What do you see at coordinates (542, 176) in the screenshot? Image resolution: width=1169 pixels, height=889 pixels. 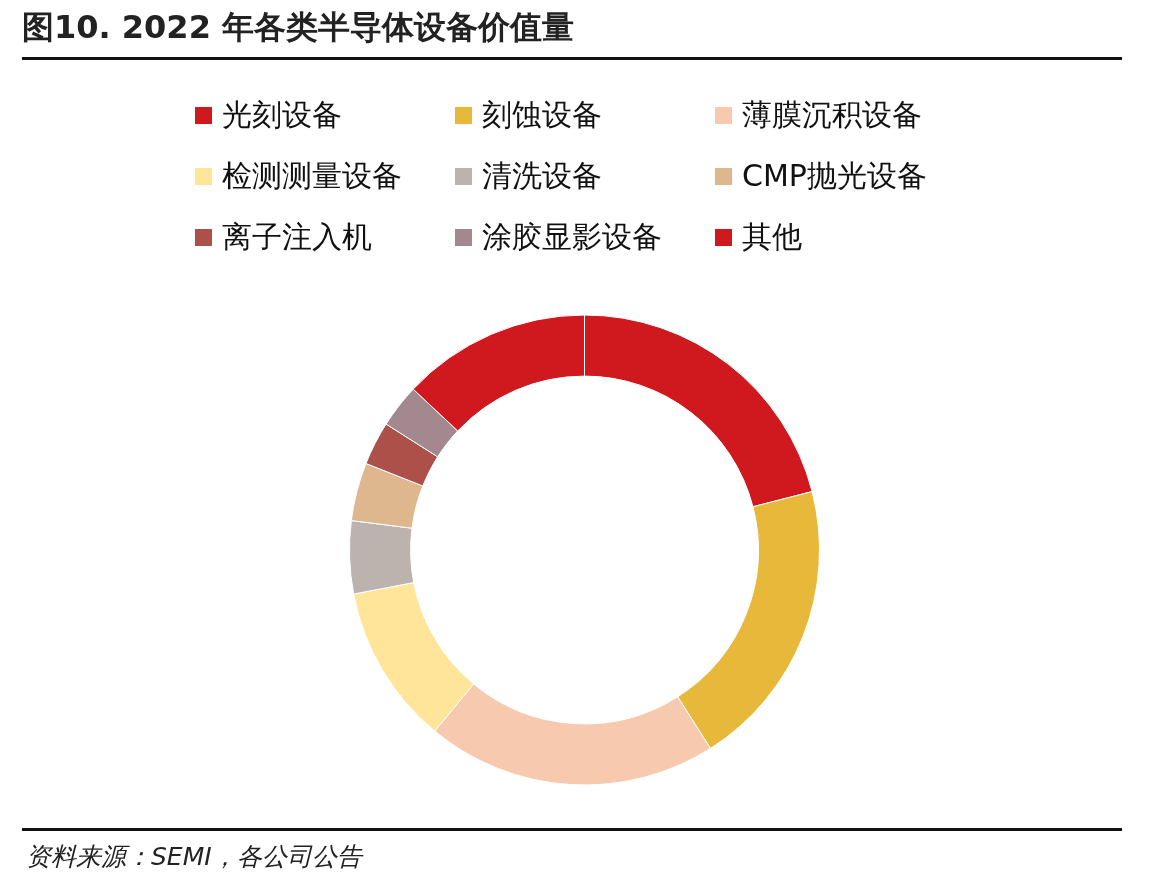 I see `legend-label: 清洗设备` at bounding box center [542, 176].